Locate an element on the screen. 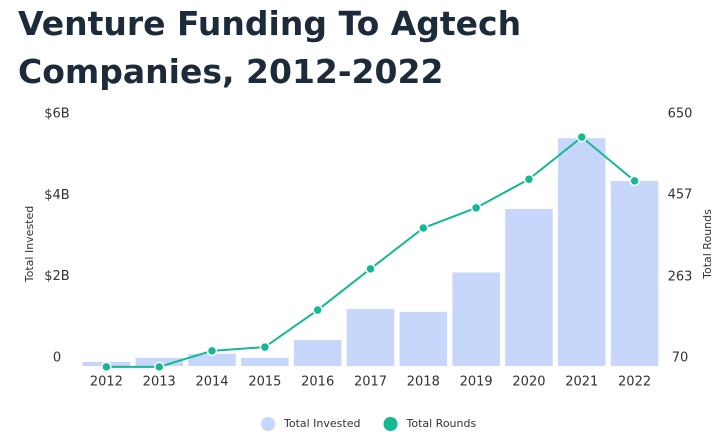  y2-tick-label: 263 is located at coordinates (680, 276).